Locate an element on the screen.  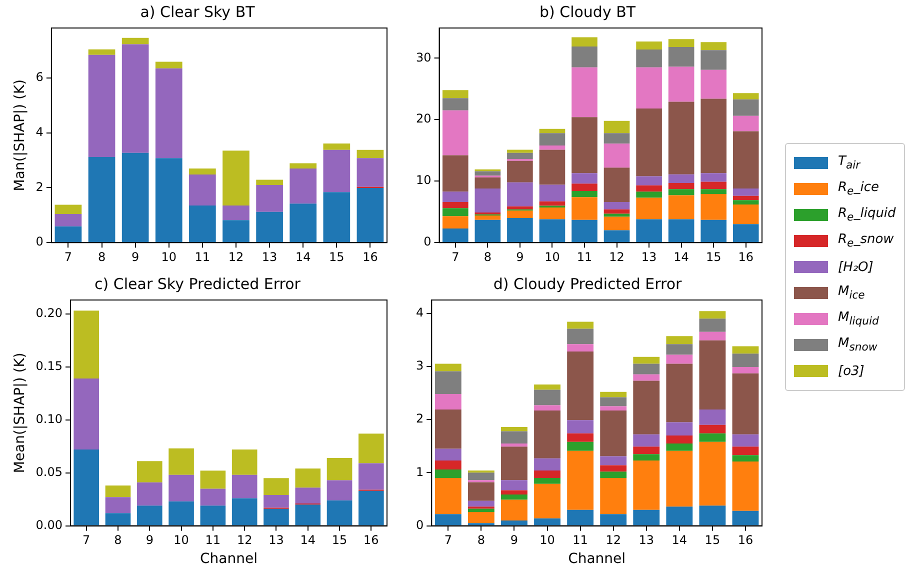
legend-label: M$_{ice}$ is located at coordinates (851, 293).